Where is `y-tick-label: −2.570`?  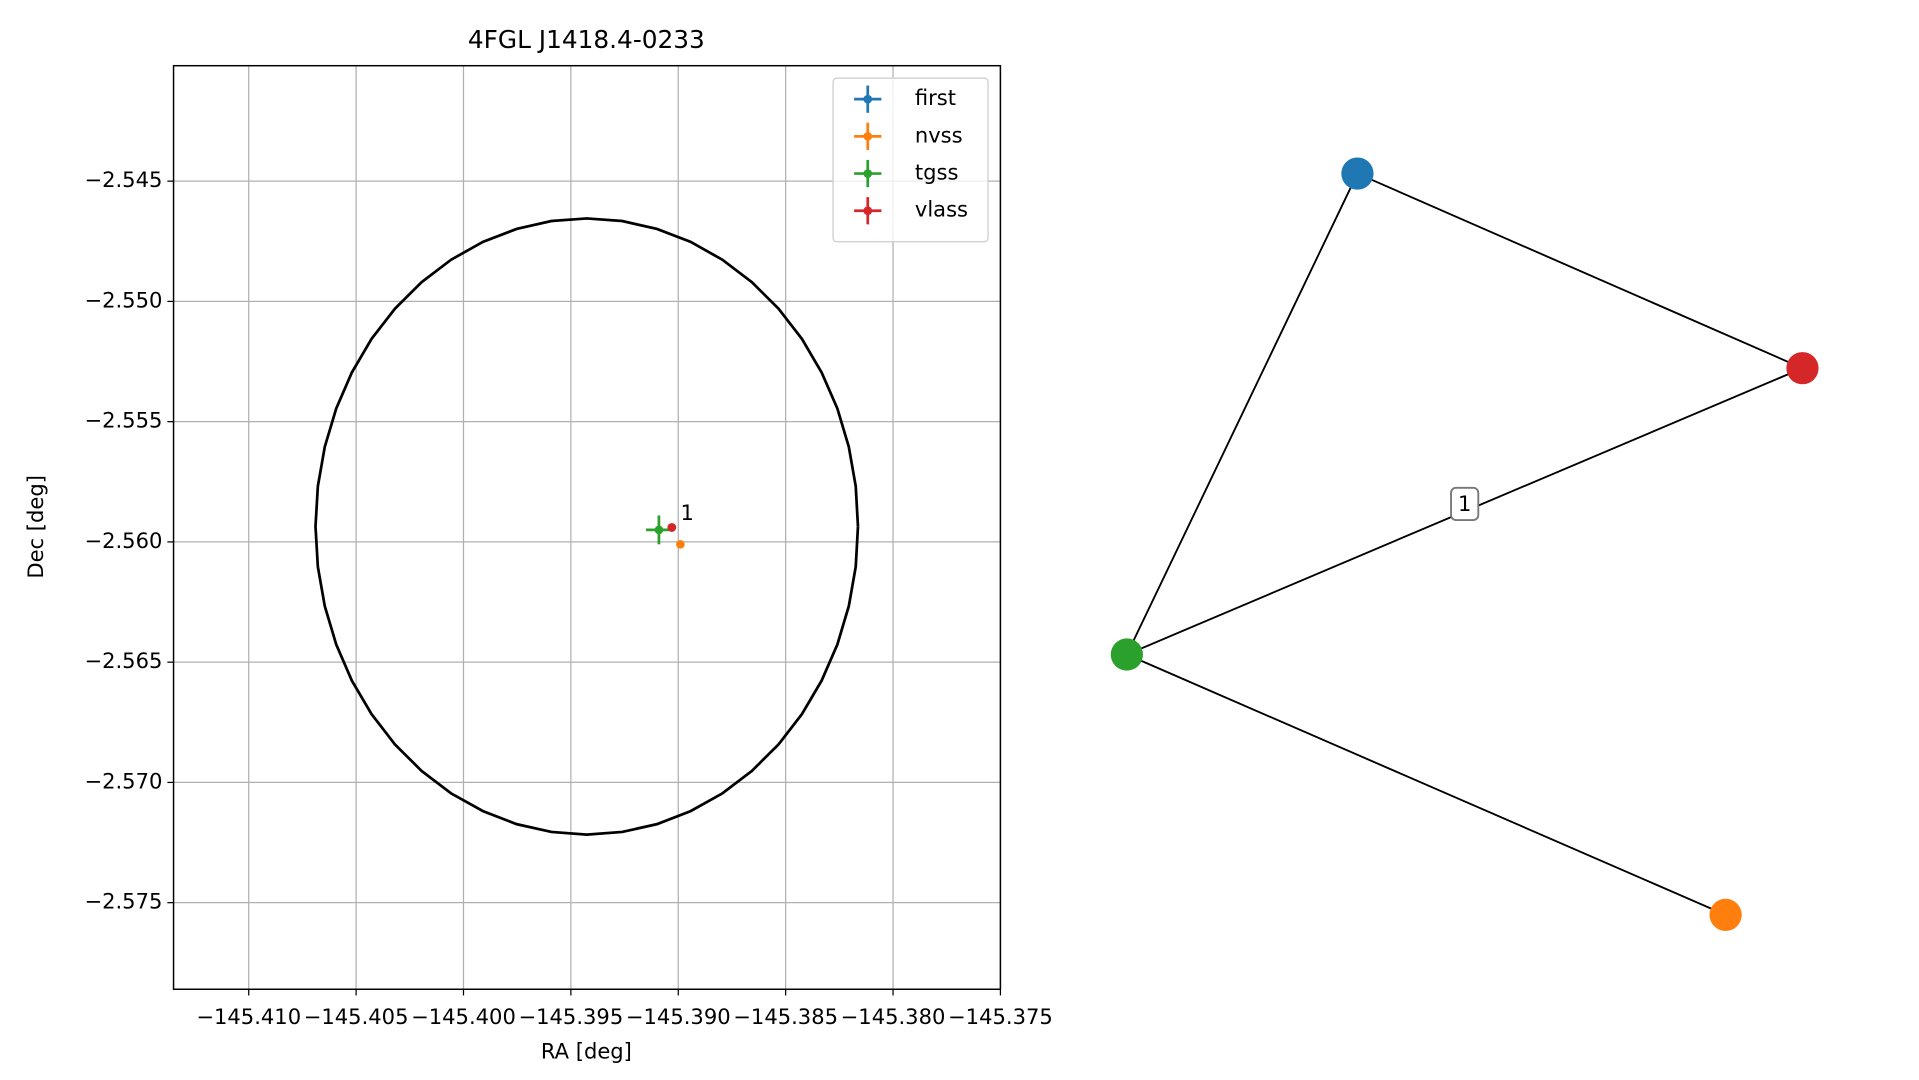
y-tick-label: −2.570 is located at coordinates (123, 780).